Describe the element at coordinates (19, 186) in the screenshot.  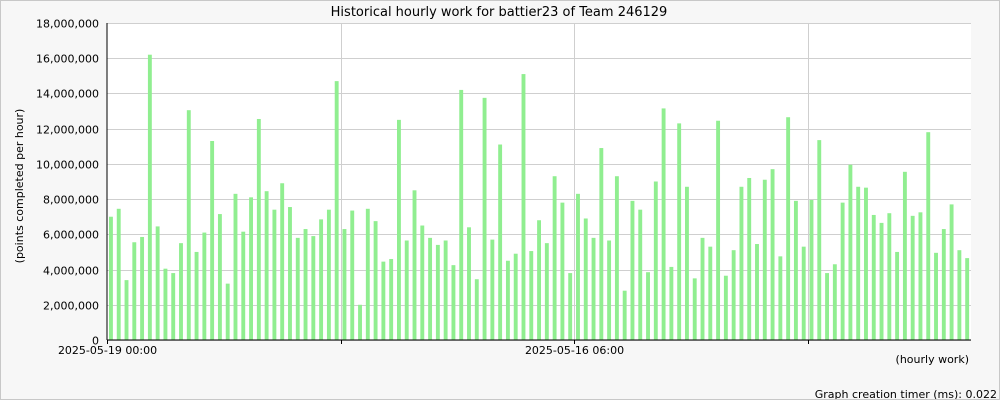
I see `y-axis-label: (points completed per hour)` at that location.